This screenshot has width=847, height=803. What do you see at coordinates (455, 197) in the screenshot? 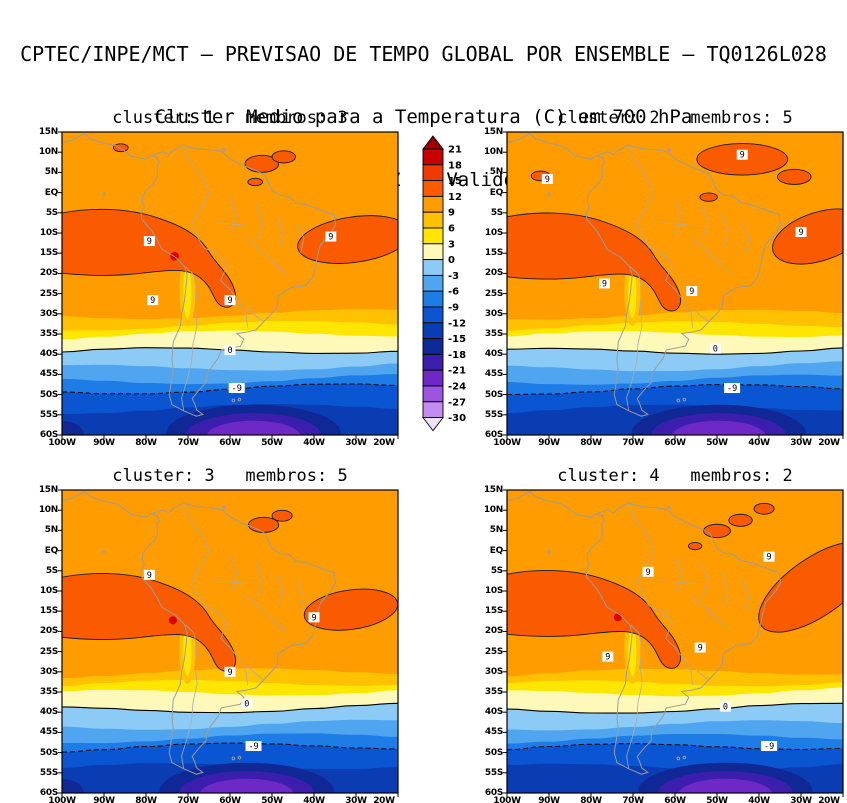
I see `colorbar-label: 12` at bounding box center [455, 197].